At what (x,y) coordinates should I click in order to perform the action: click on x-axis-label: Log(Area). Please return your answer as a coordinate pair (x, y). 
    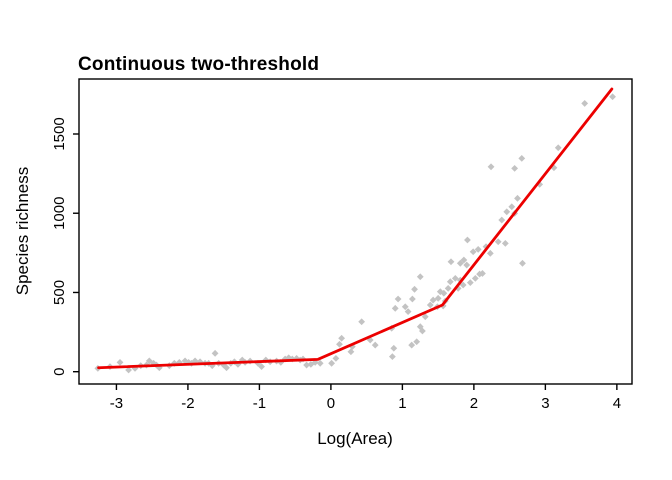
    Looking at the image, I should click on (355, 438).